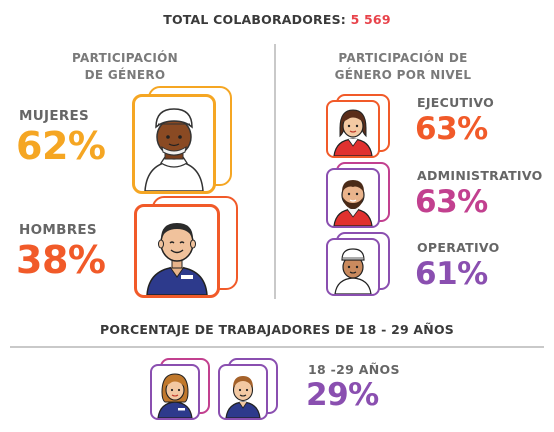 Image resolution: width=554 pixels, height=432 pixels. Describe the element at coordinates (61, 146) in the screenshot. I see `women-percentage: 62%` at that location.